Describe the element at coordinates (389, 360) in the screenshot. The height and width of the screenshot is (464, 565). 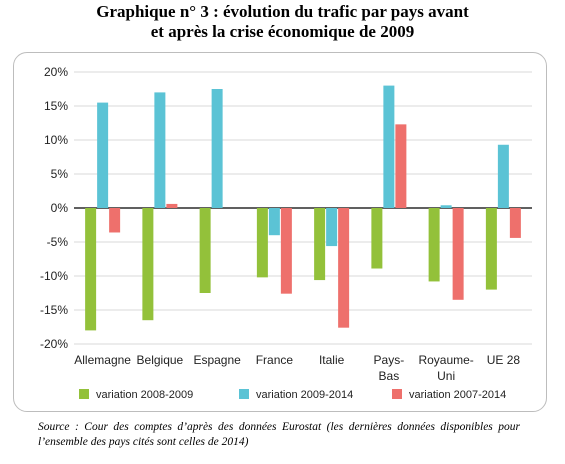
I see `category-label: Pays-` at that location.